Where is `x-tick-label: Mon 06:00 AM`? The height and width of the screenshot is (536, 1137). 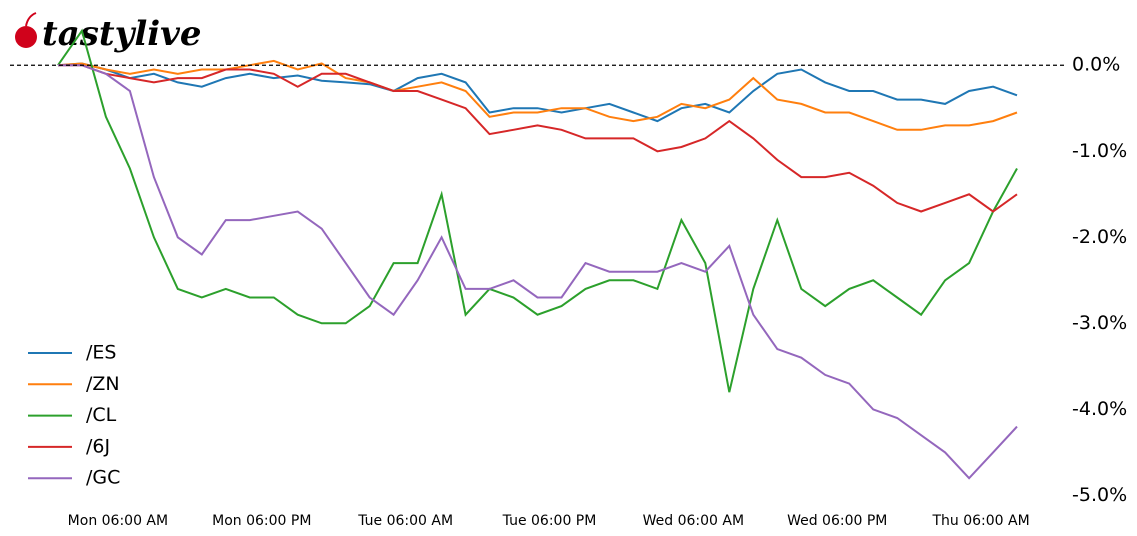 x-tick-label: Mon 06:00 AM is located at coordinates (118, 521).